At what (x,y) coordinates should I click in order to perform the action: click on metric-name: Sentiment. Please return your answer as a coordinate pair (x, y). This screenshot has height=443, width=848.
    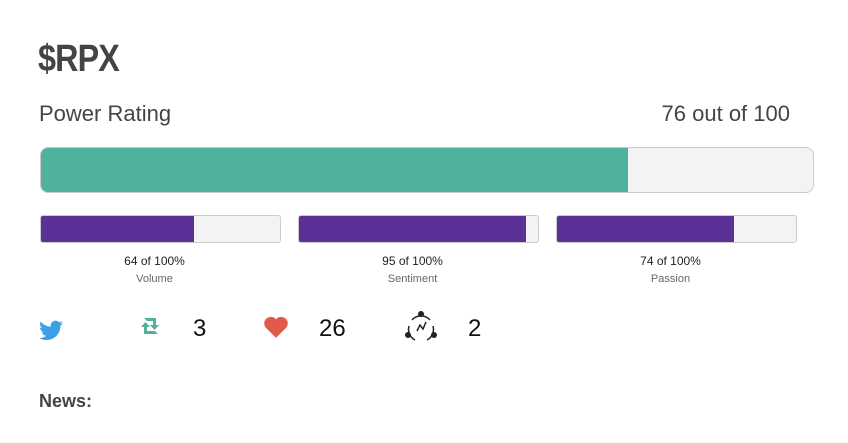
    Looking at the image, I should click on (412, 279).